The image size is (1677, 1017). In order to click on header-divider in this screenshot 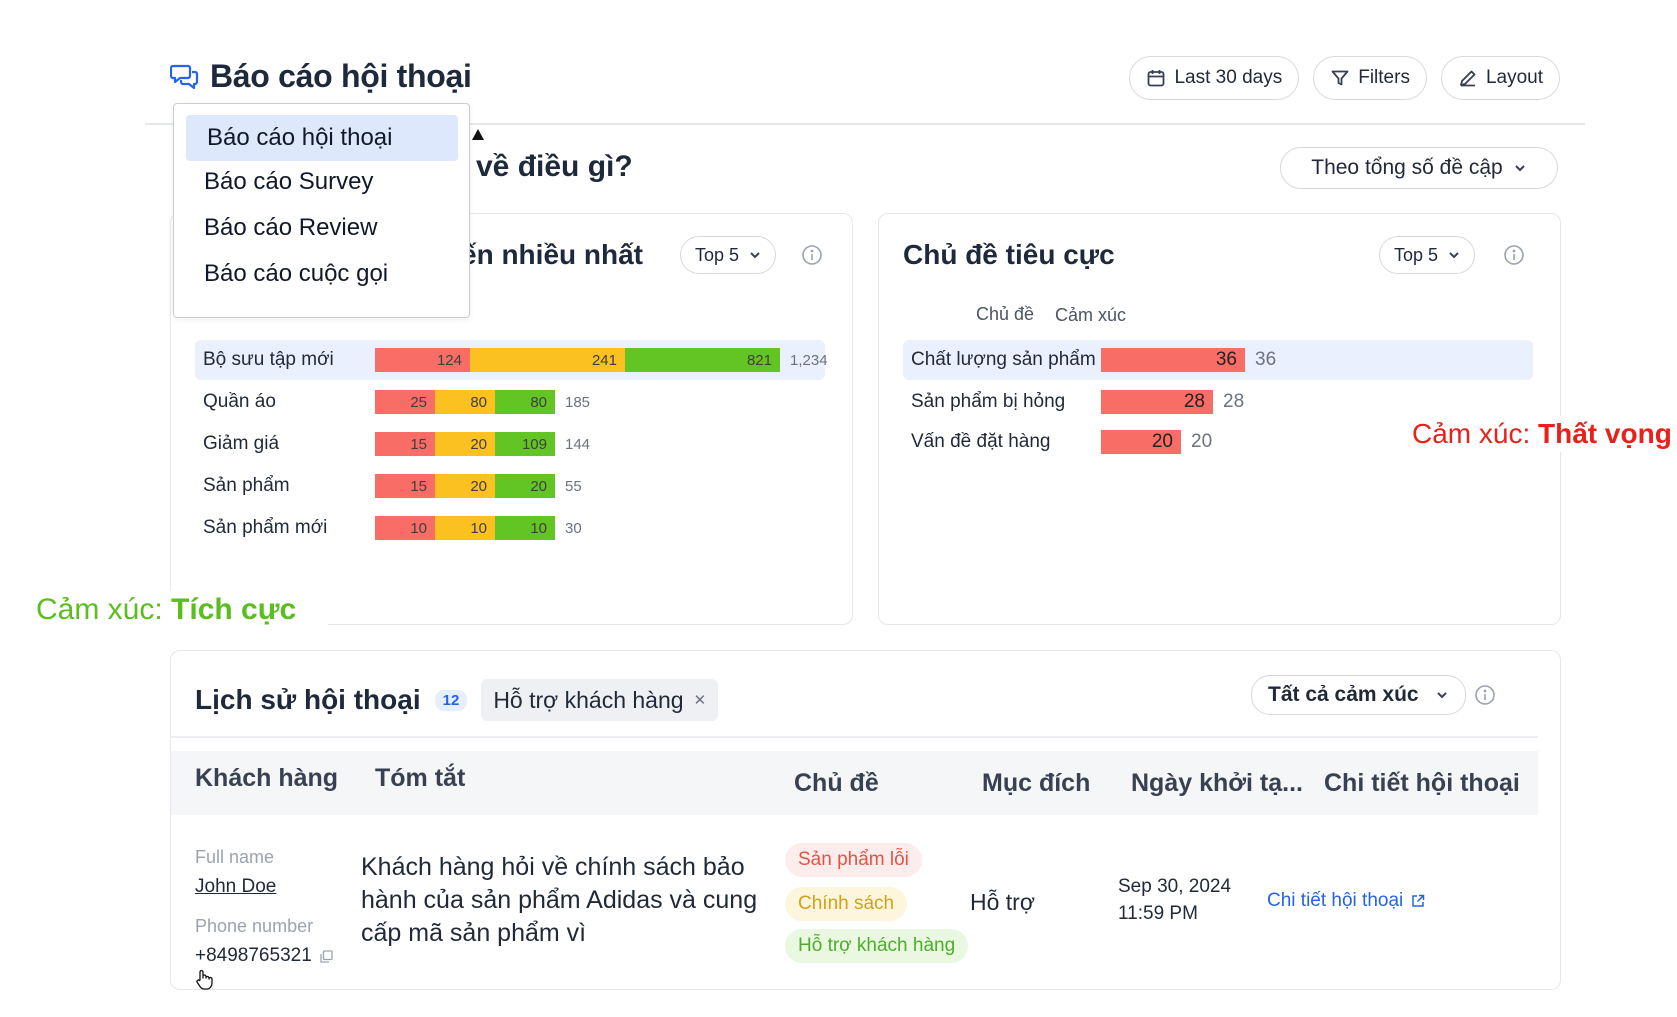, I will do `click(865, 124)`.